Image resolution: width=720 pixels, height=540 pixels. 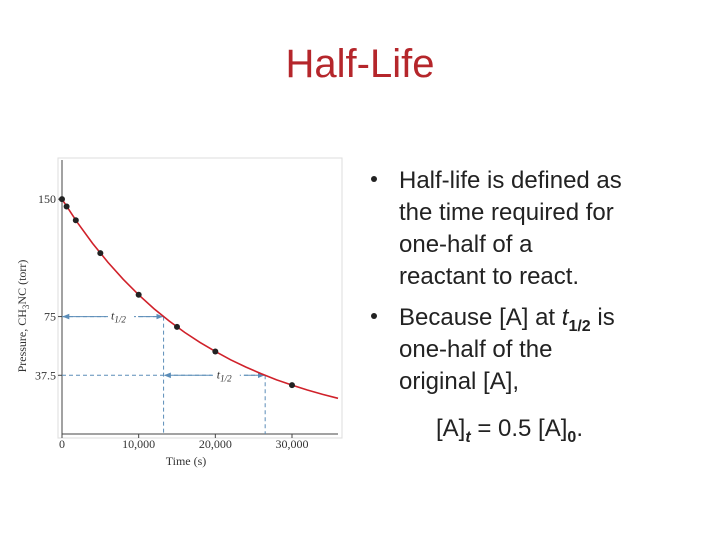 What do you see at coordinates (22, 282) in the screenshot?
I see `text-run: NC (torr)` at bounding box center [22, 282].